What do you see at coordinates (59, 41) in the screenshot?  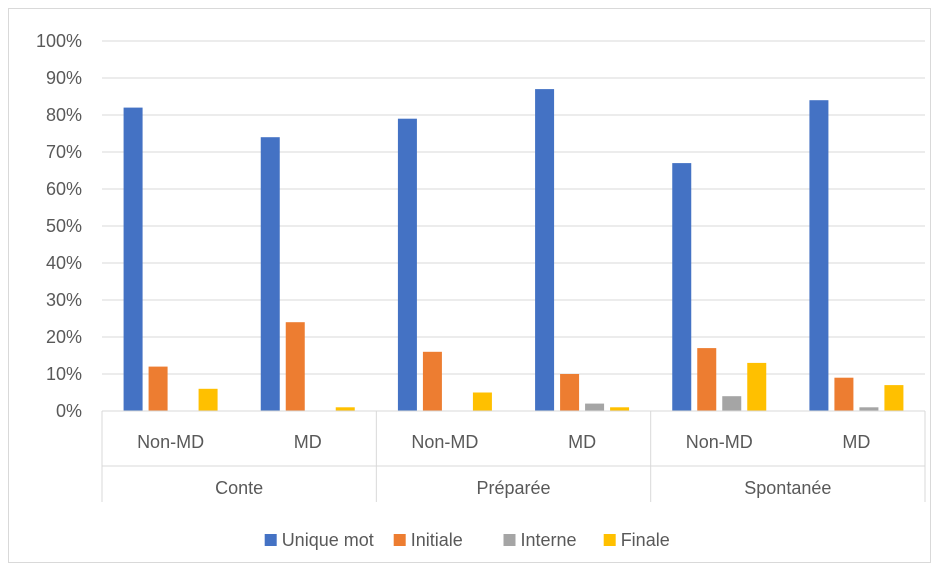 I see `y-tick-label: 100%` at bounding box center [59, 41].